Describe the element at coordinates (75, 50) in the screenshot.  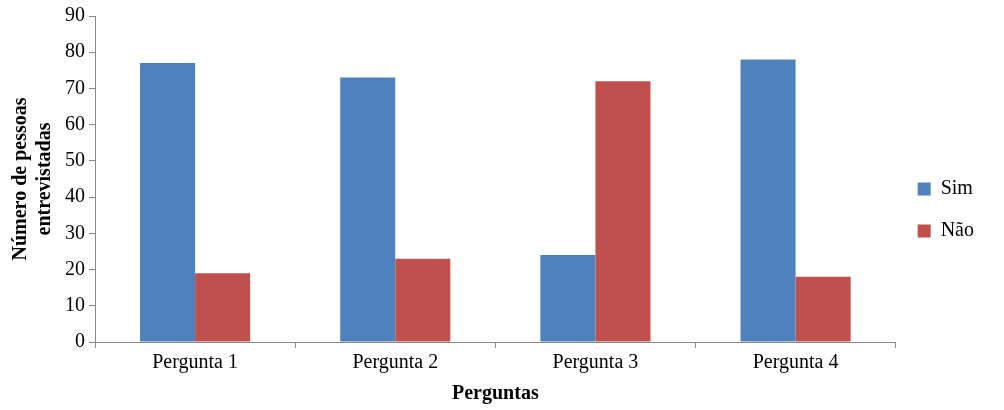
I see `y-tick-label: 80` at that location.